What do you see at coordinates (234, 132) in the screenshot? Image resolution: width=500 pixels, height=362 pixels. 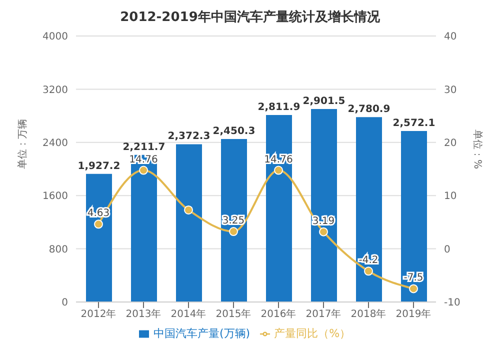 I see `data-label: 2,450.3` at bounding box center [234, 132].